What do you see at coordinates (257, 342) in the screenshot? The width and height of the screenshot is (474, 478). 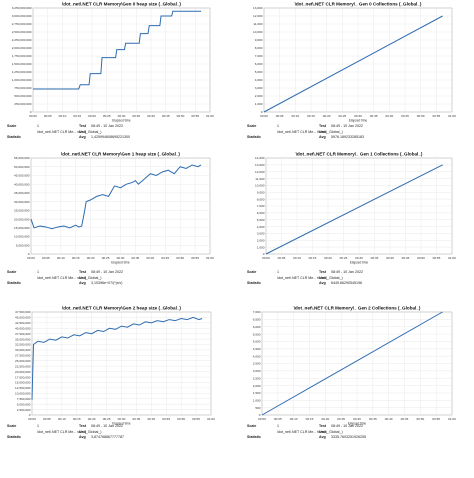 I see `y-tick-label: 5,000` at bounding box center [257, 342].